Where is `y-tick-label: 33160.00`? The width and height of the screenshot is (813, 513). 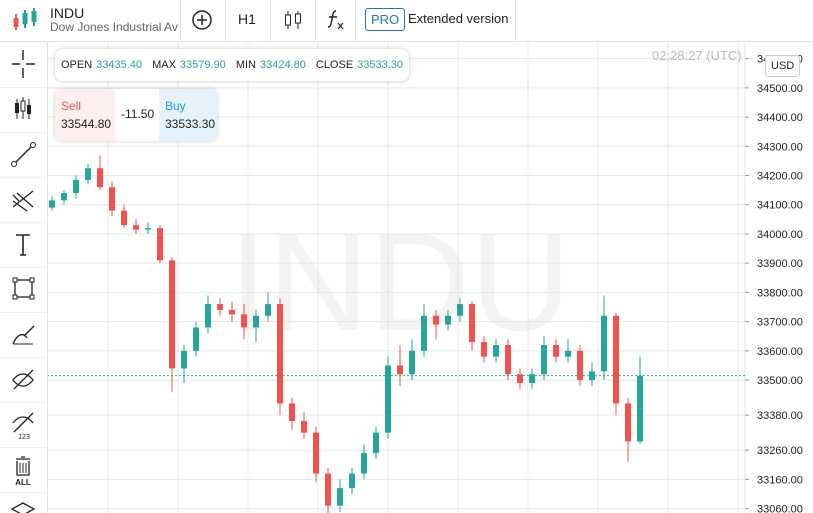 y-tick-label: 33160.00 is located at coordinates (780, 480).